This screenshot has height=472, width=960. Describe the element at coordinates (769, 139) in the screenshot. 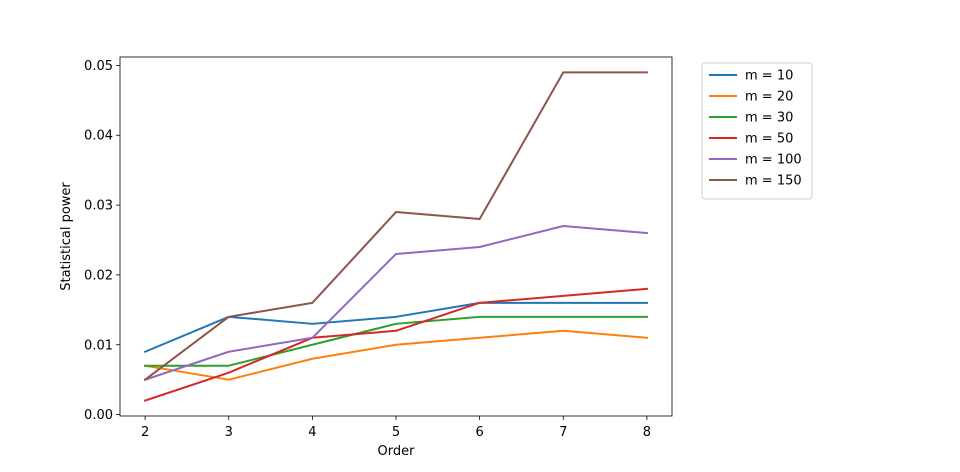

I see `legend-label: m = 50` at that location.